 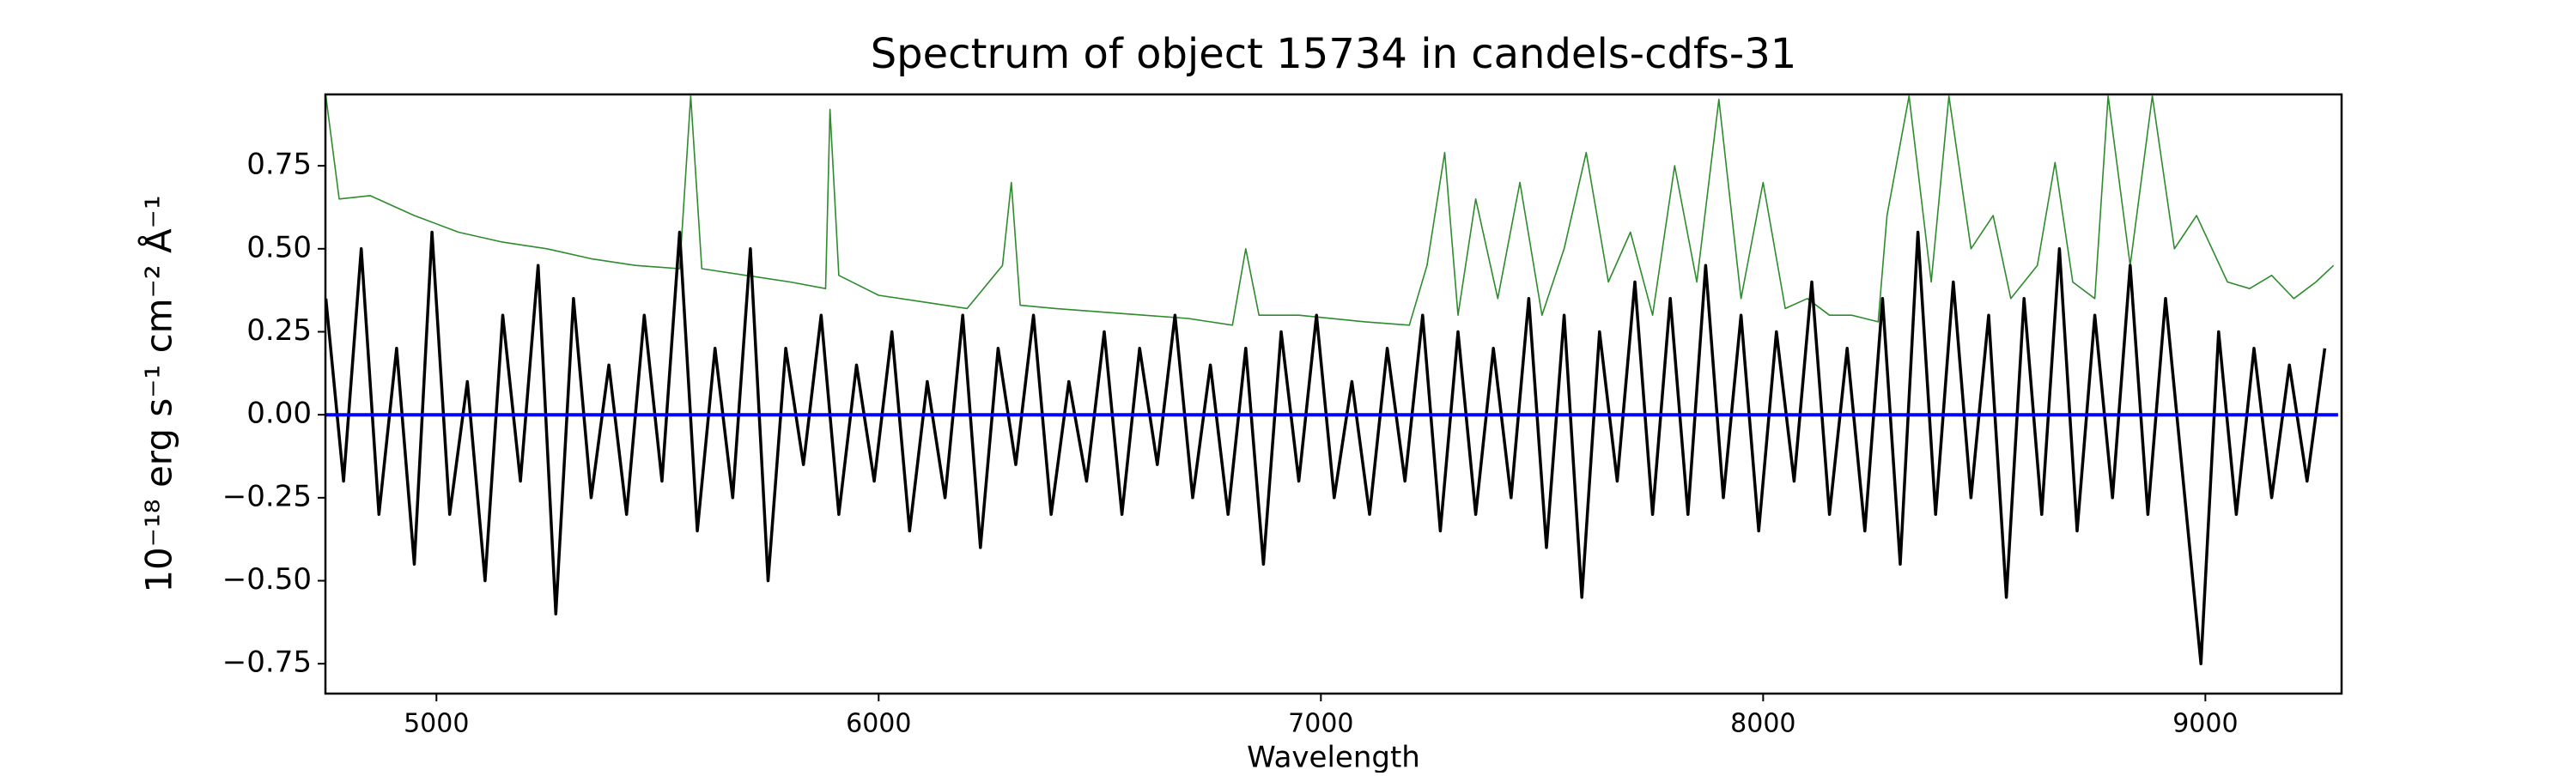 What do you see at coordinates (267, 496) in the screenshot?
I see `y-tick-label: −0.25` at bounding box center [267, 496].